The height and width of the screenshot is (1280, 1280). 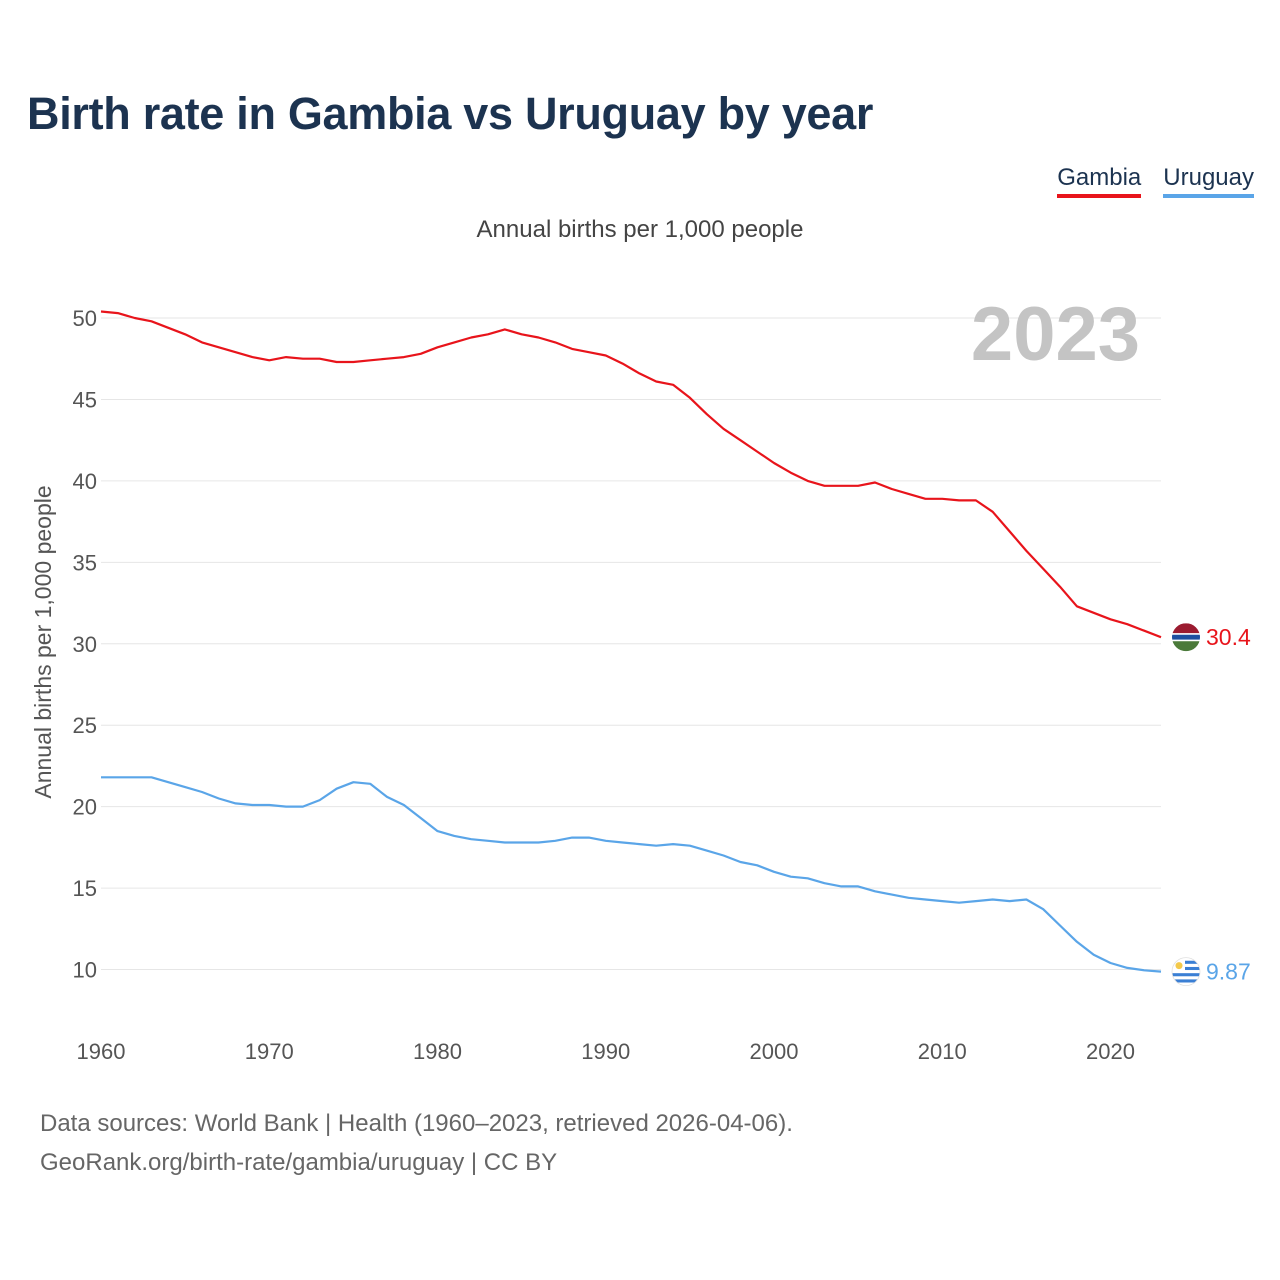 I want to click on x-tick-label: 2020, so click(x=1110, y=1051).